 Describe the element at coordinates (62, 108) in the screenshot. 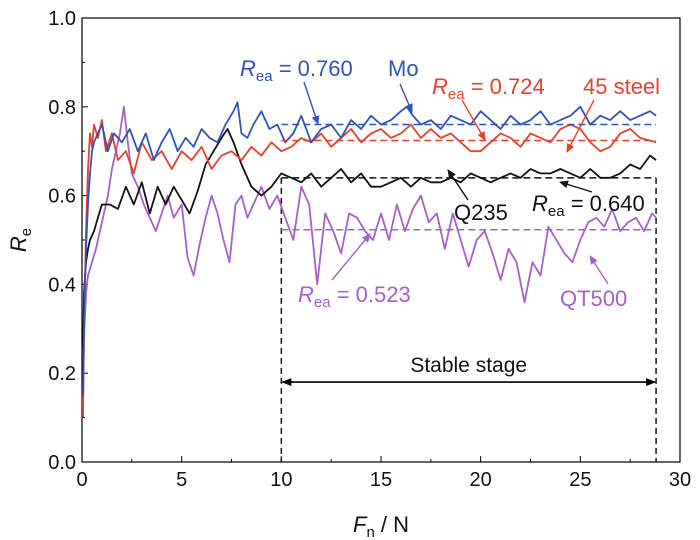

I see `y-tick-label: 0.8` at that location.